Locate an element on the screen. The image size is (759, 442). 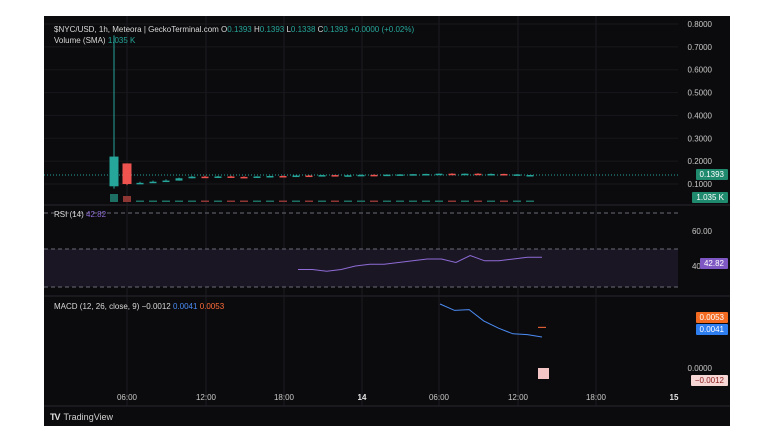
volume-tag: 1.035 K is located at coordinates (710, 197).